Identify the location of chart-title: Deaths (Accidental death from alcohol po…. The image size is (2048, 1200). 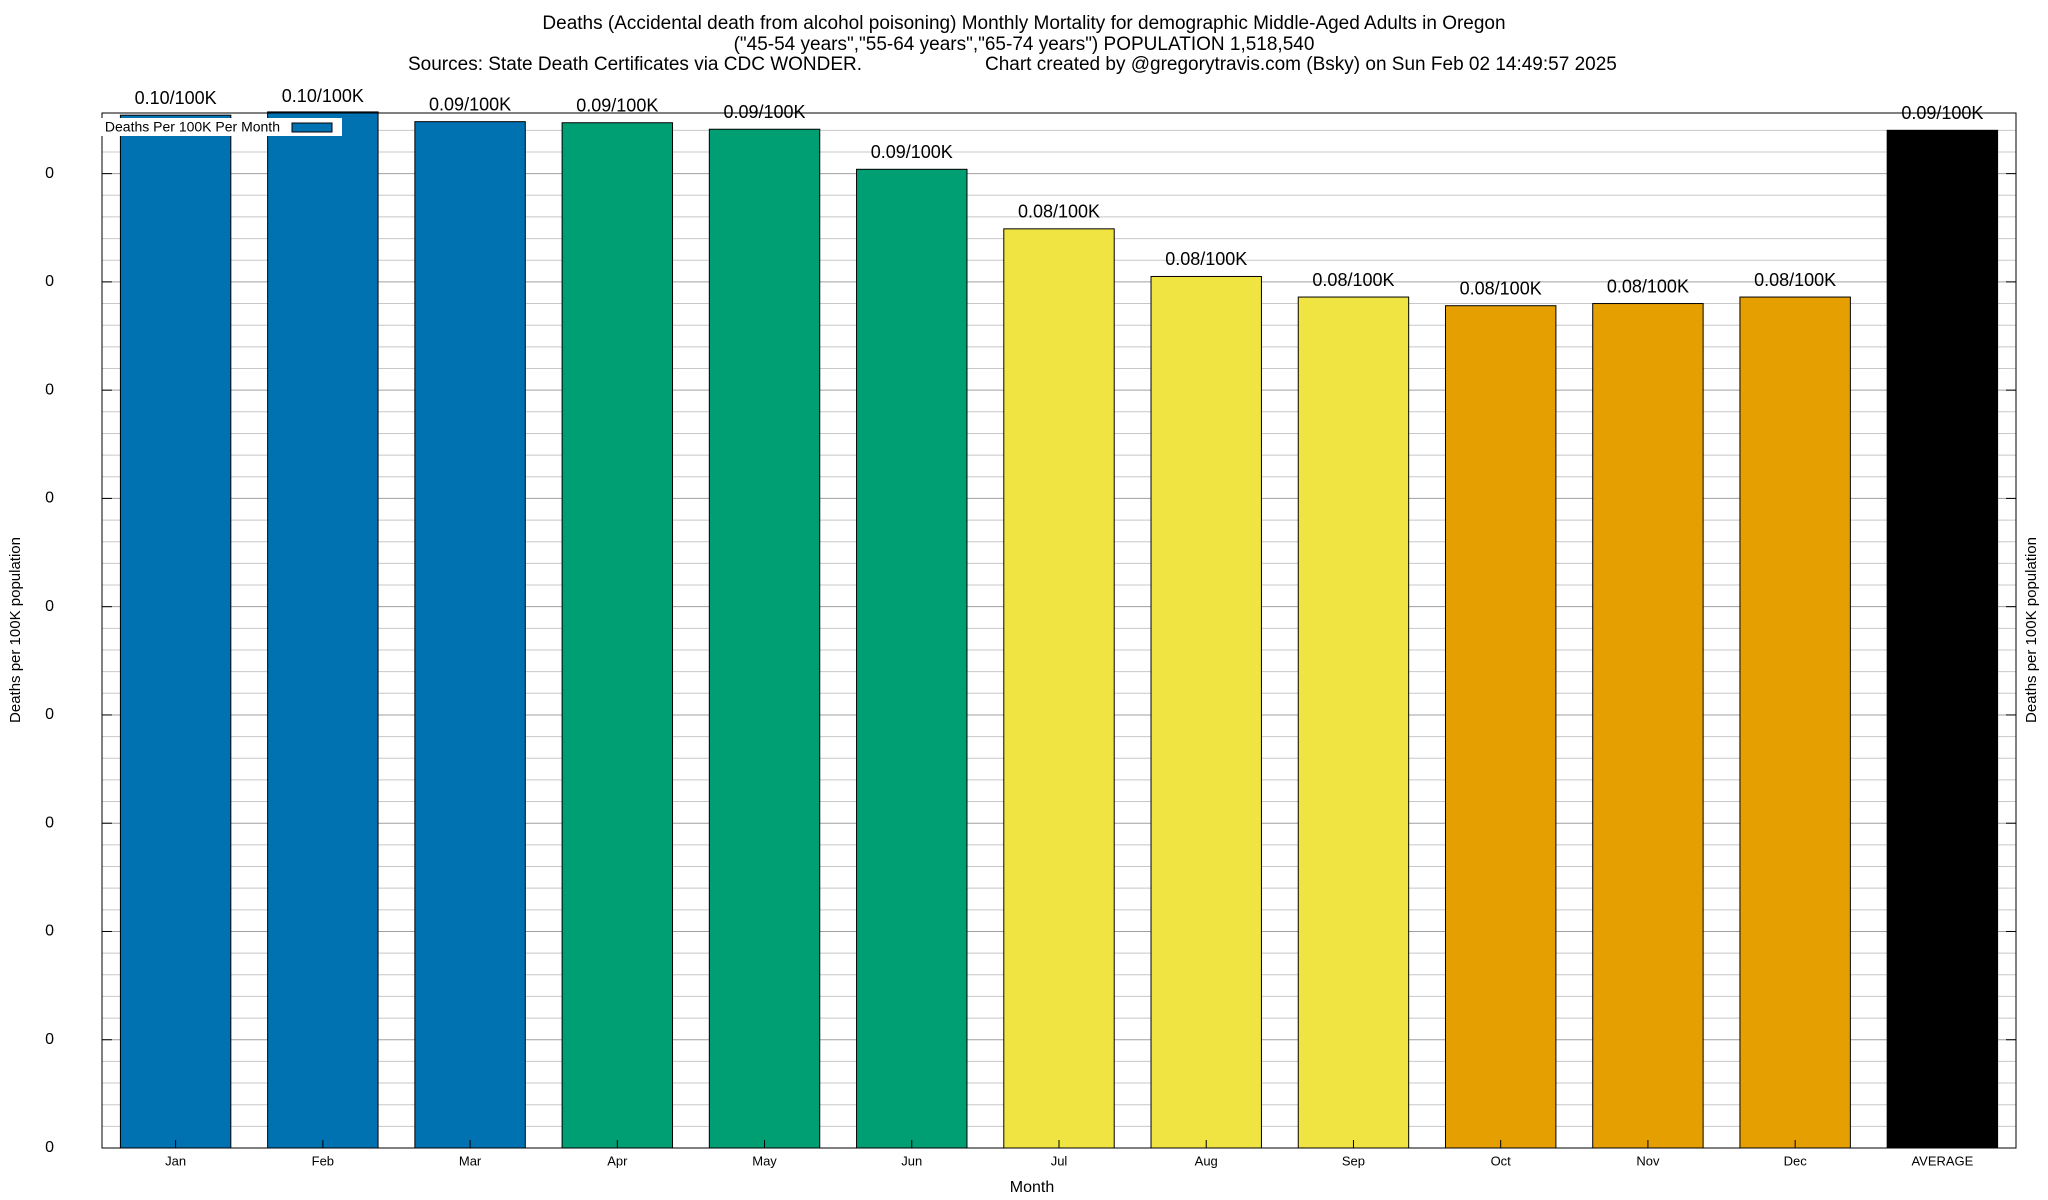
(1023, 23).